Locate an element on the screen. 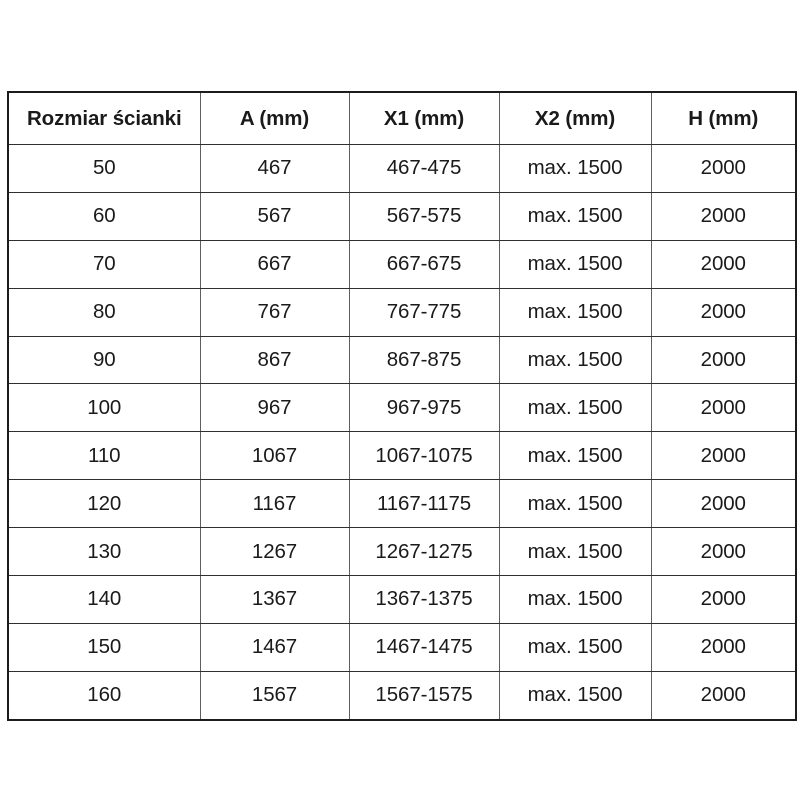  cell-a: 767 is located at coordinates (274, 312).